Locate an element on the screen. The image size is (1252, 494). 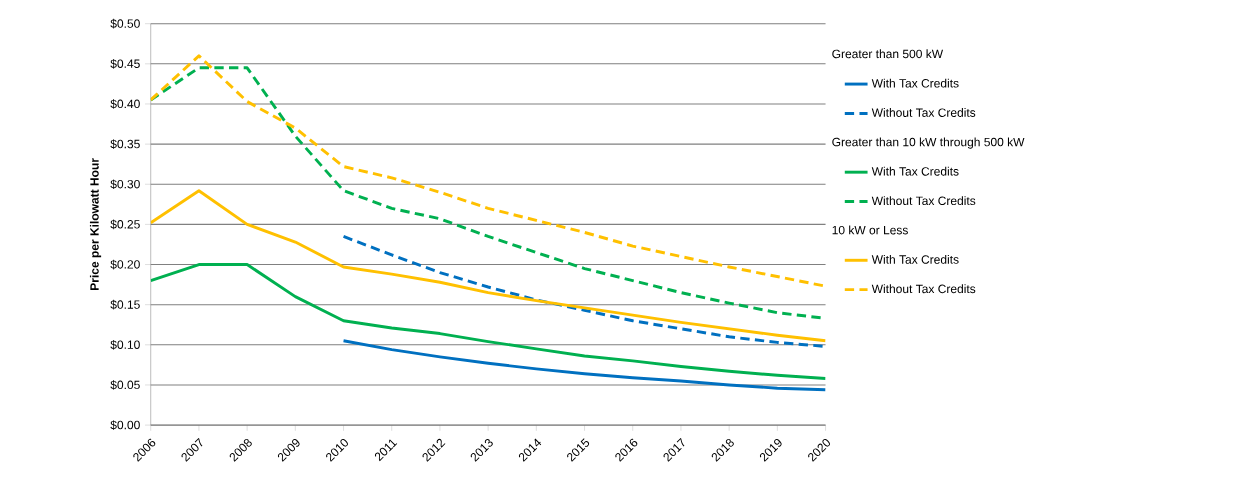
text: 10 kW or Less is located at coordinates (870, 230).